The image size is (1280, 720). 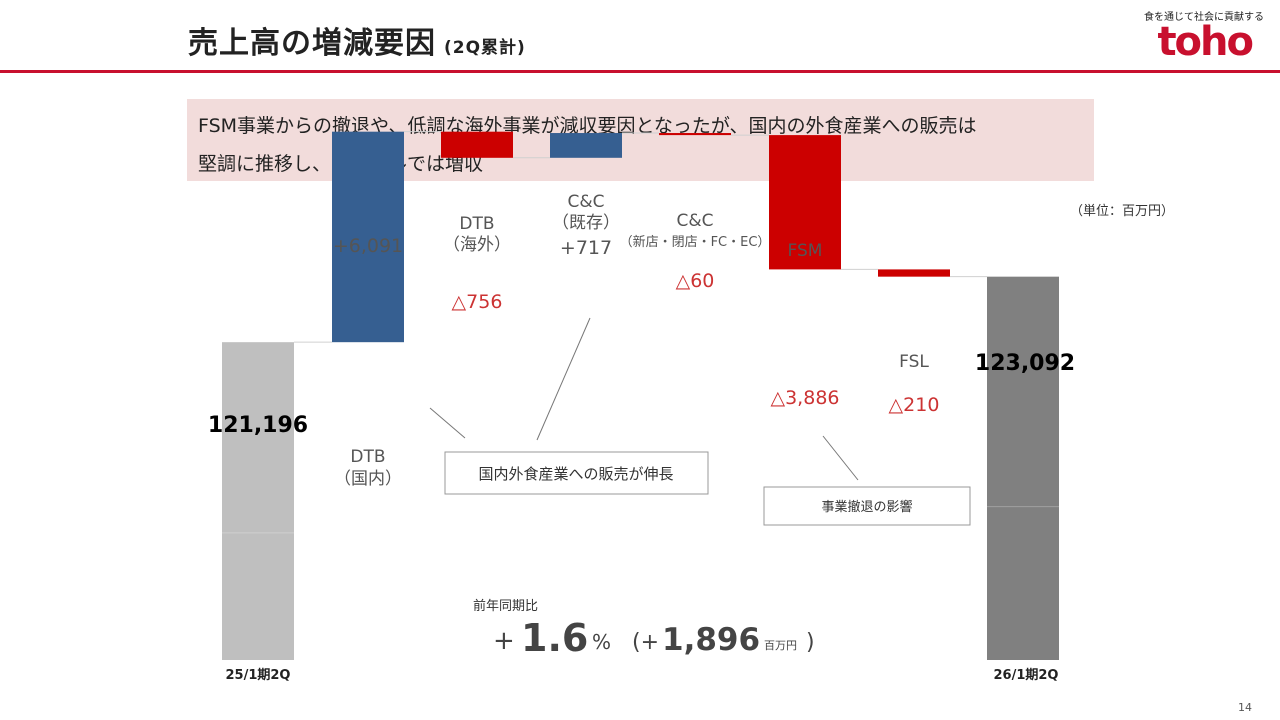 I want to click on callout-text-domestic: 国内外食産業への販売が伸長, so click(x=575, y=474).